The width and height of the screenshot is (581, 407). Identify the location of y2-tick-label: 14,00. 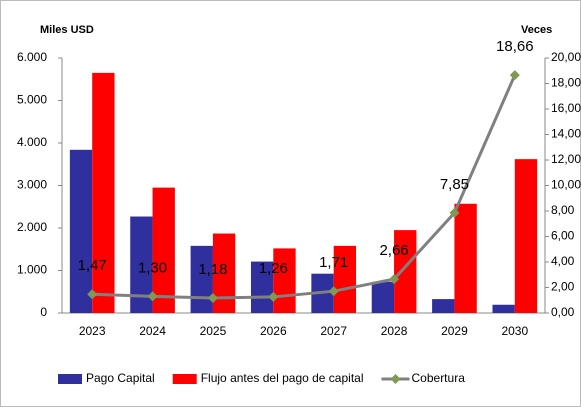
(566, 134).